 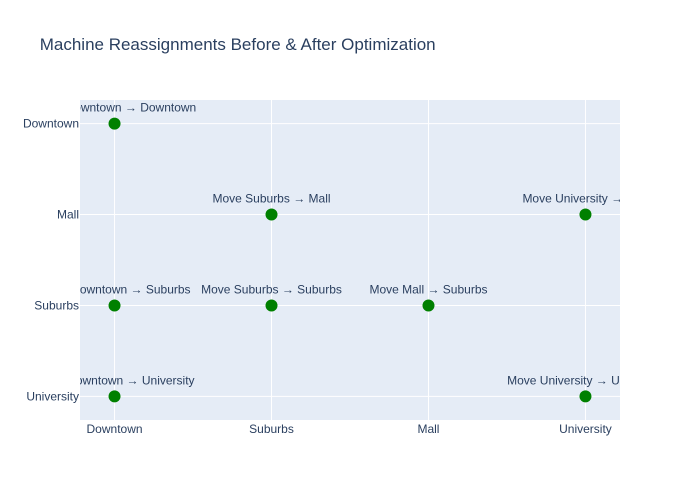 What do you see at coordinates (349, 429) in the screenshot?
I see `x-axis: Downtown Suburbs Mall University` at bounding box center [349, 429].